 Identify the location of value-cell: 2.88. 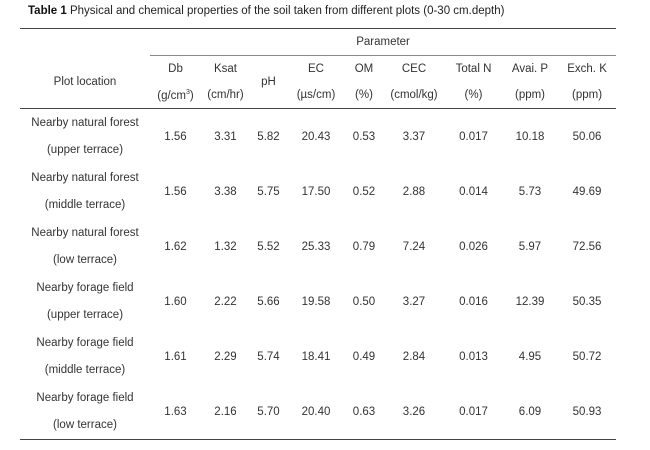
(414, 191).